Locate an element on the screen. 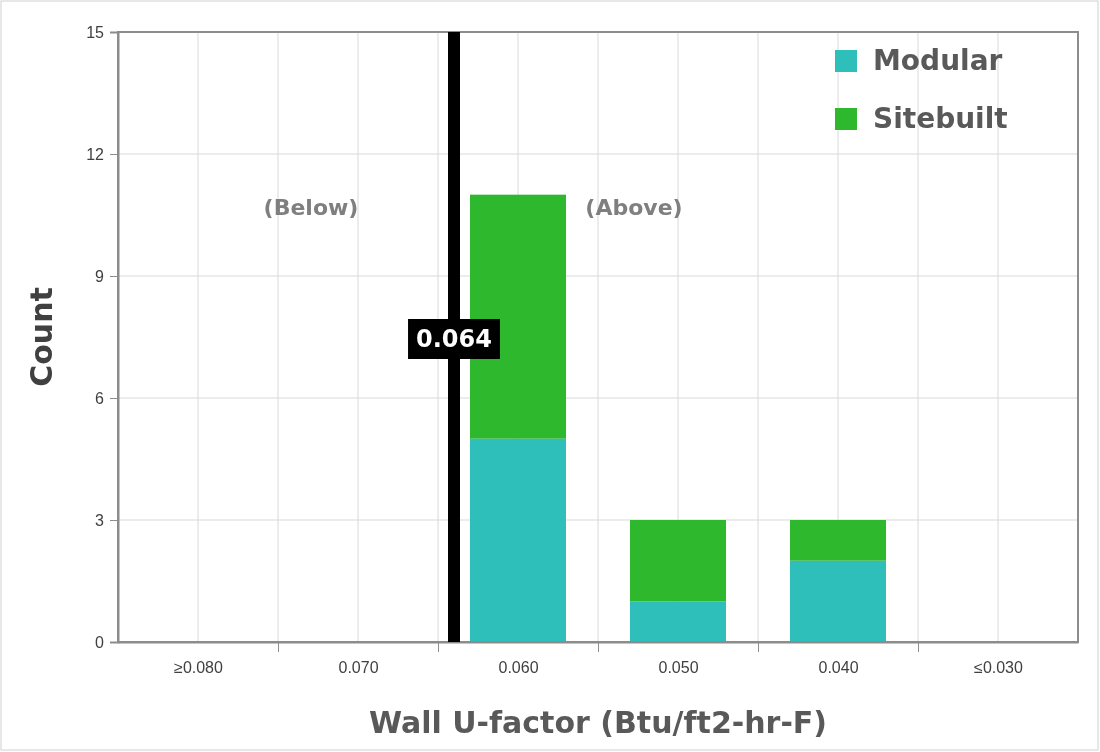 The height and width of the screenshot is (752, 1100). y-tick-label: 9 is located at coordinates (100, 276).